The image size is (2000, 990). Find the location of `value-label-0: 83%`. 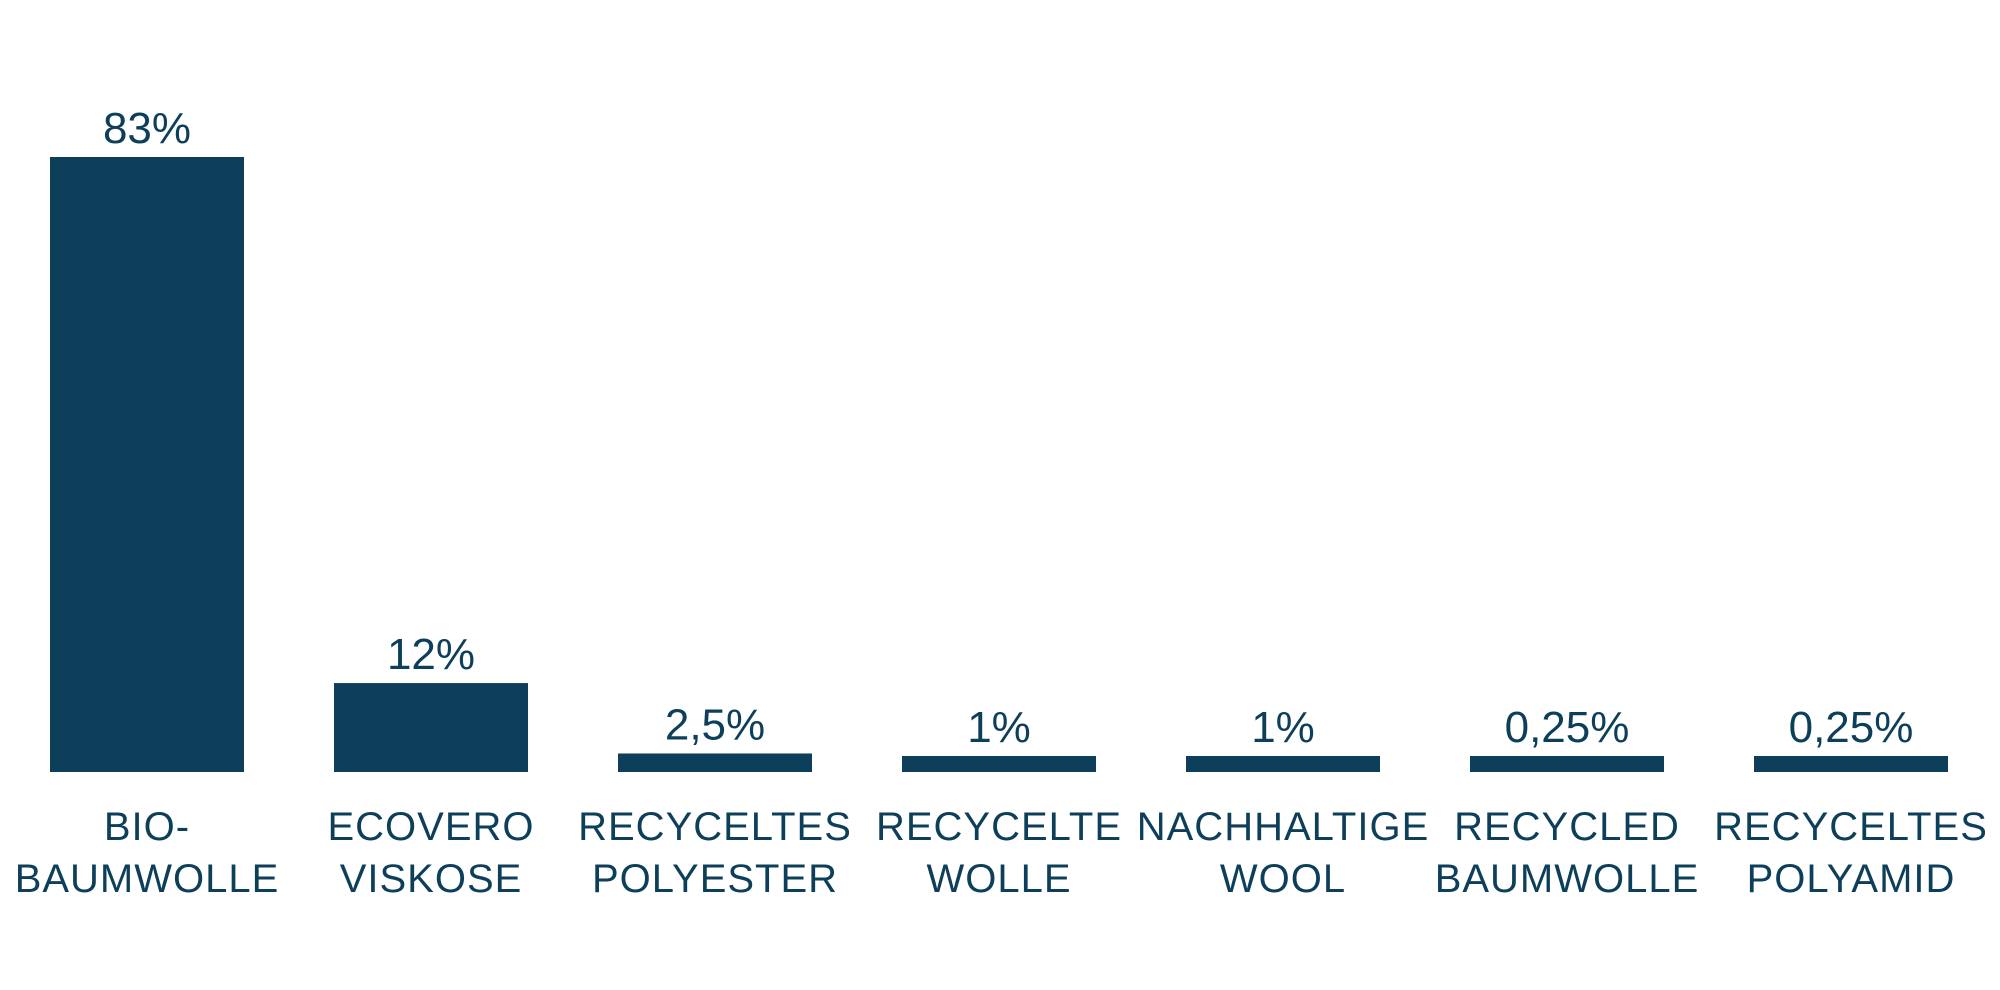

value-label-0: 83% is located at coordinates (147, 128).